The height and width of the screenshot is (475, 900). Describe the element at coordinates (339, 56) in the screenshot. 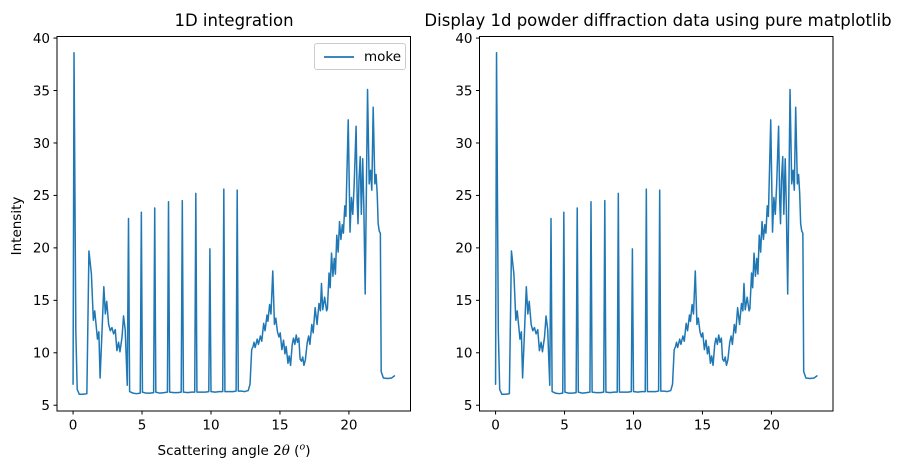

I see `legend-line-sample` at that location.